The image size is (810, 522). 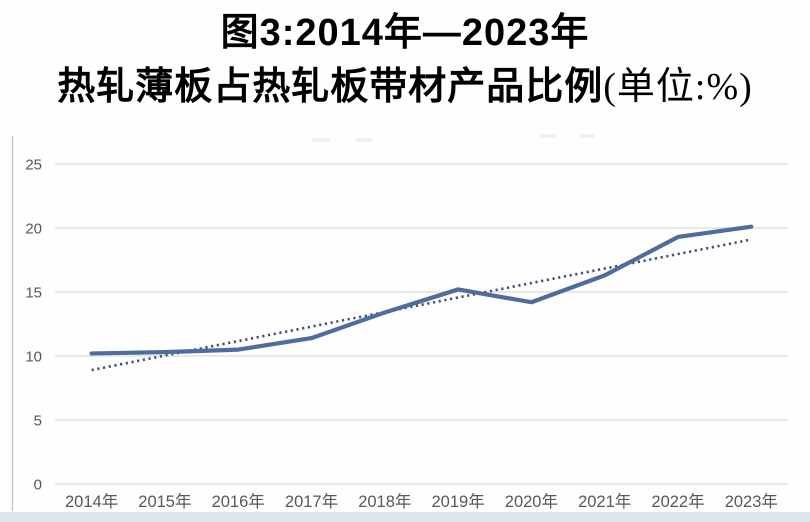 I want to click on y-tick-label: 5, so click(x=38, y=421).